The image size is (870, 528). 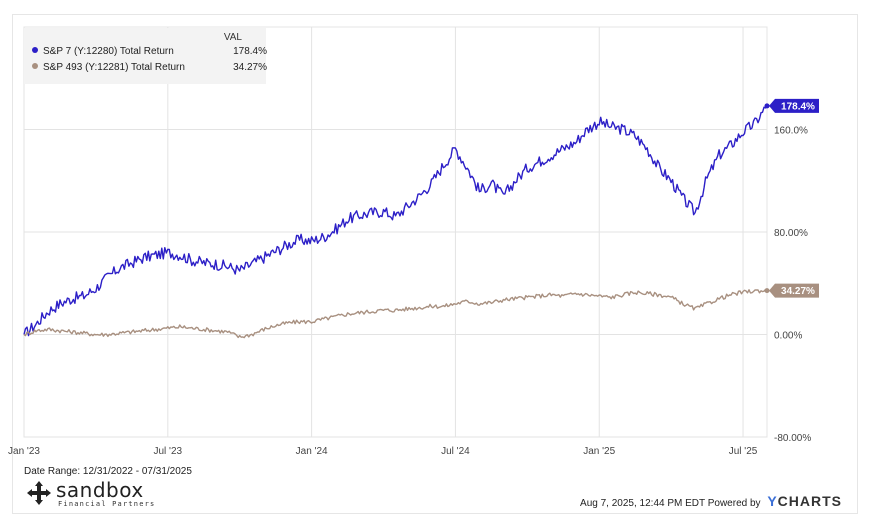 What do you see at coordinates (788, 336) in the screenshot?
I see `y-tick-label: 0.00%` at bounding box center [788, 336].